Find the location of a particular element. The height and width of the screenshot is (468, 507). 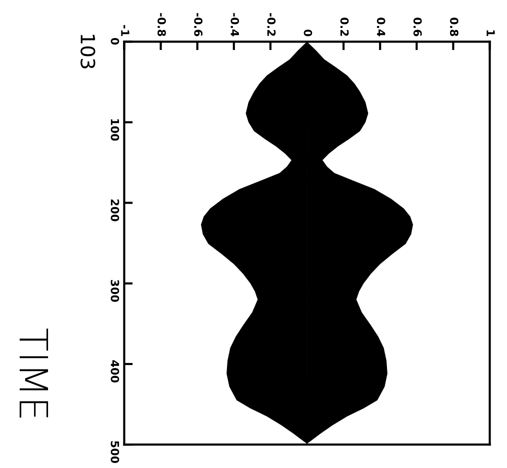

x-tick-label: -0.4 is located at coordinates (235, 24).